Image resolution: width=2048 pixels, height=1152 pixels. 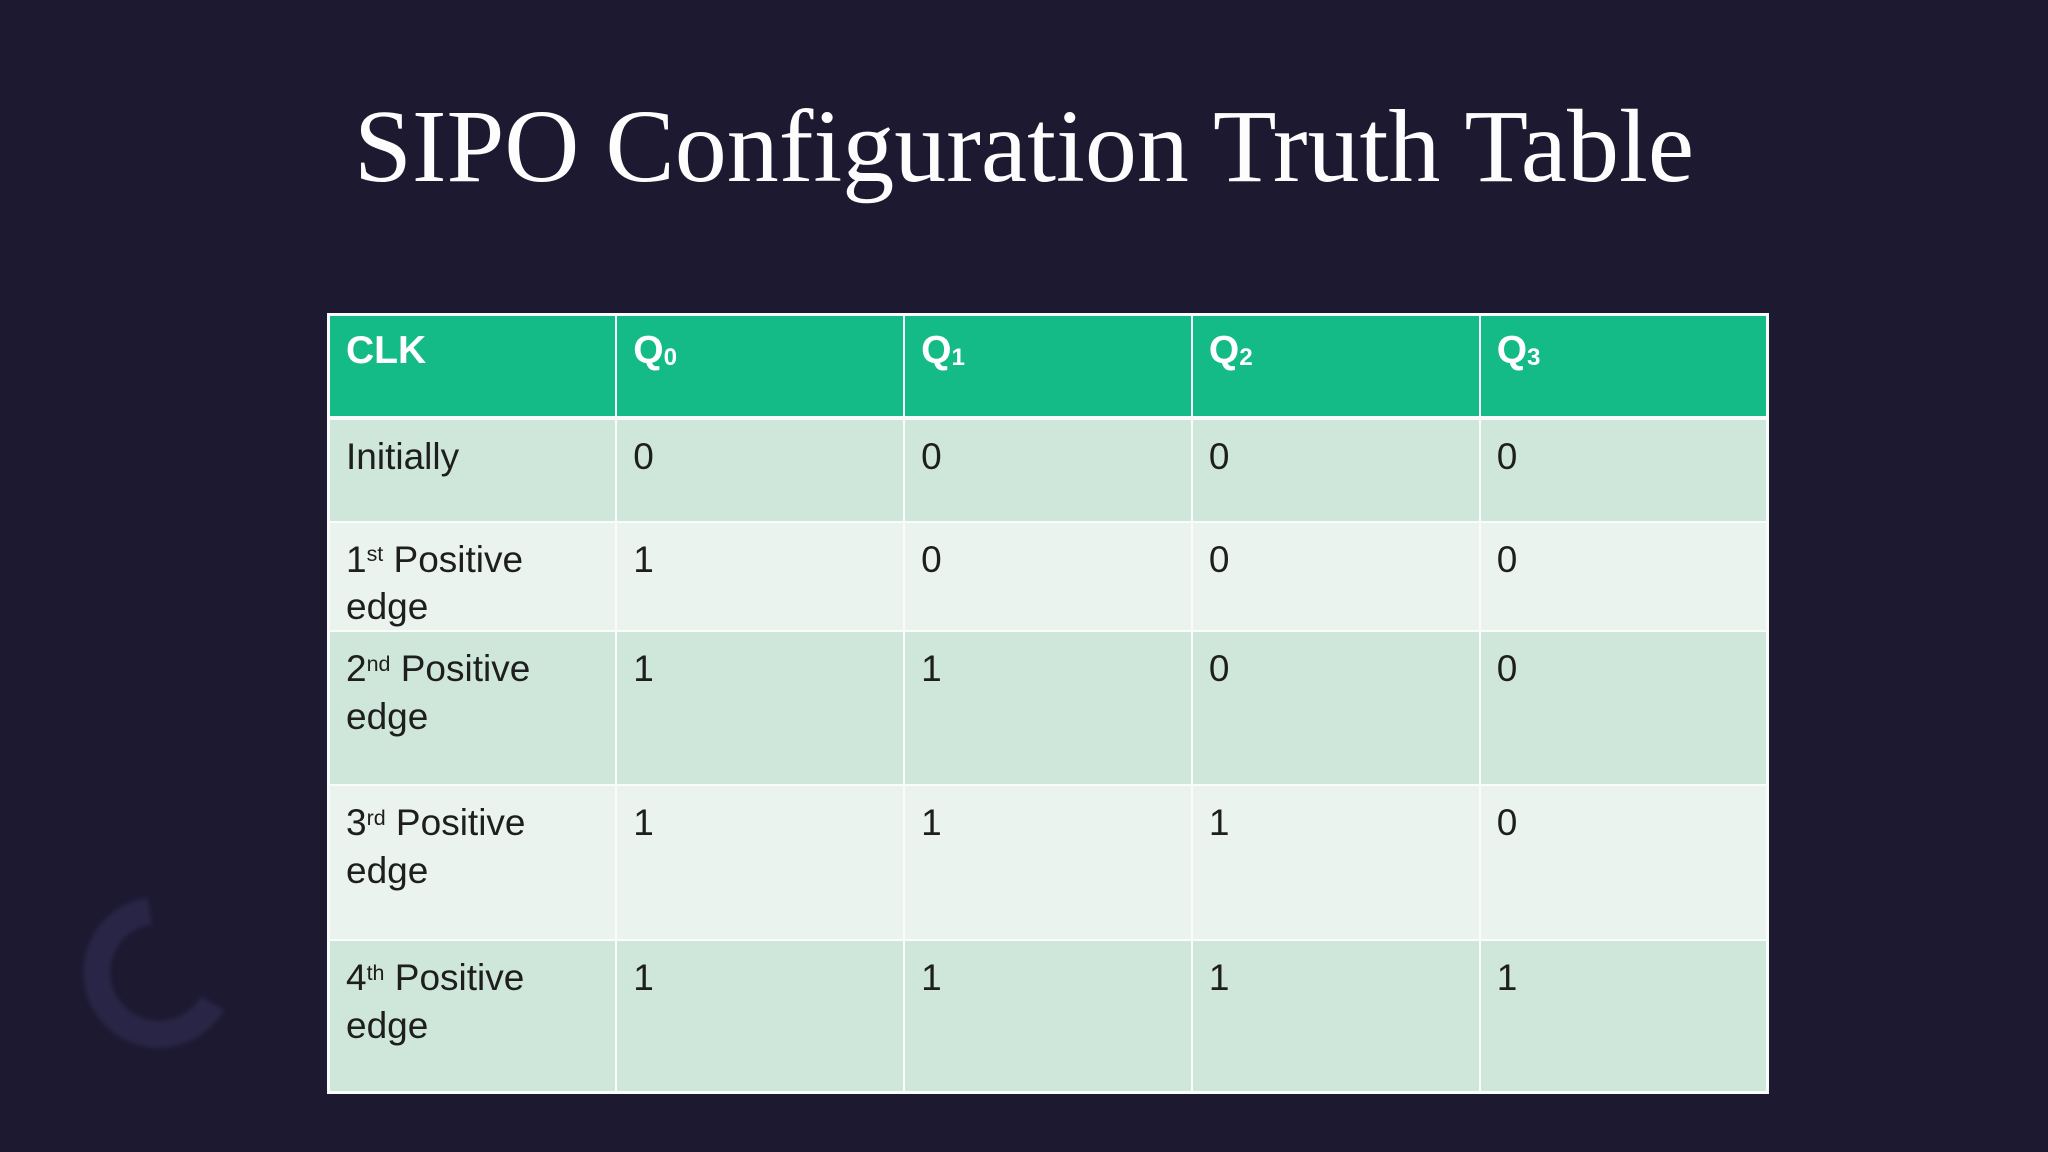 What do you see at coordinates (356, 823) in the screenshot?
I see `row-label: 3` at bounding box center [356, 823].